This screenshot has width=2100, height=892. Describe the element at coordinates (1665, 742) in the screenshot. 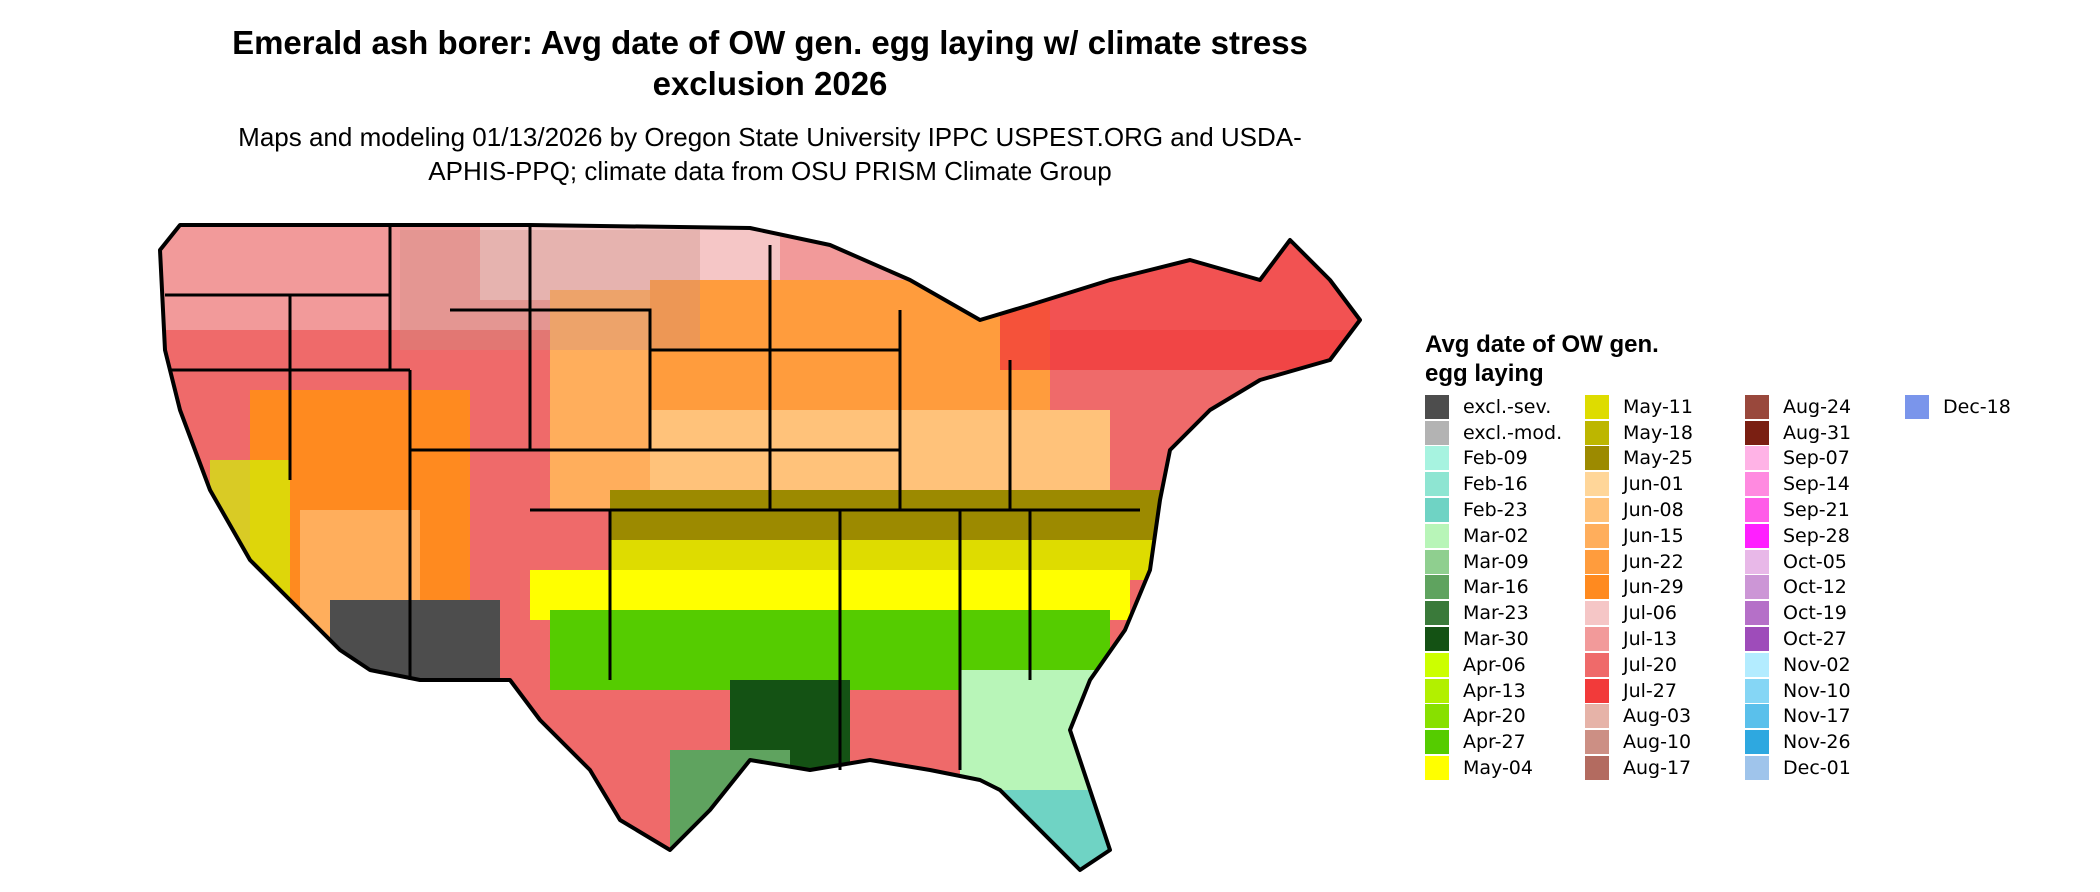

I see `legend-item: Aug-10` at that location.